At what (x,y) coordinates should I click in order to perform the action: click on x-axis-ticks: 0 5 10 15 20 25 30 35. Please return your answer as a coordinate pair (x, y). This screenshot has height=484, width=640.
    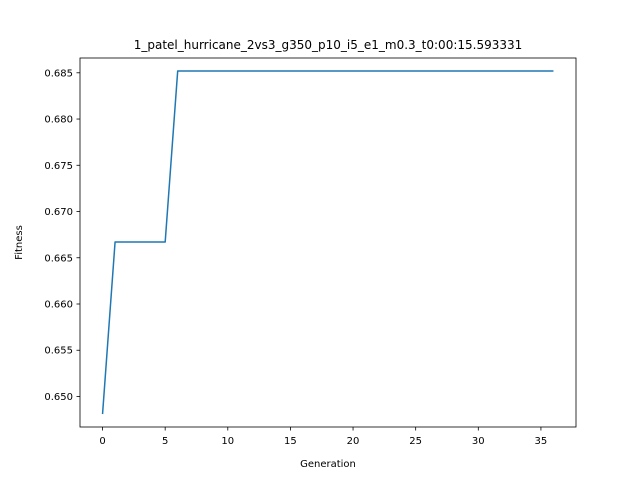
    Looking at the image, I should click on (323, 437).